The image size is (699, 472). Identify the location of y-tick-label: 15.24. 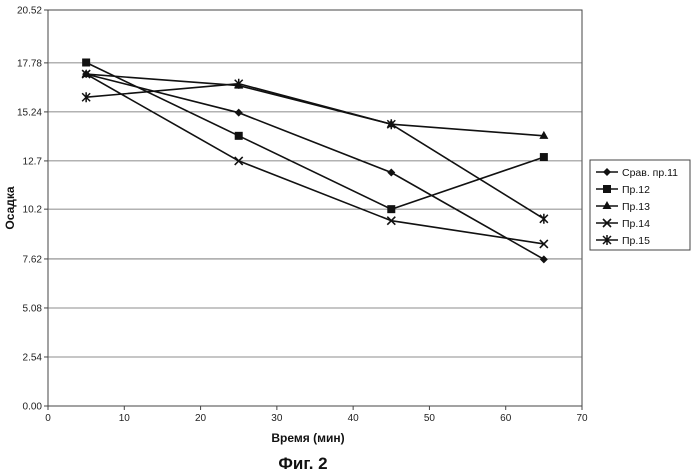
(29, 112).